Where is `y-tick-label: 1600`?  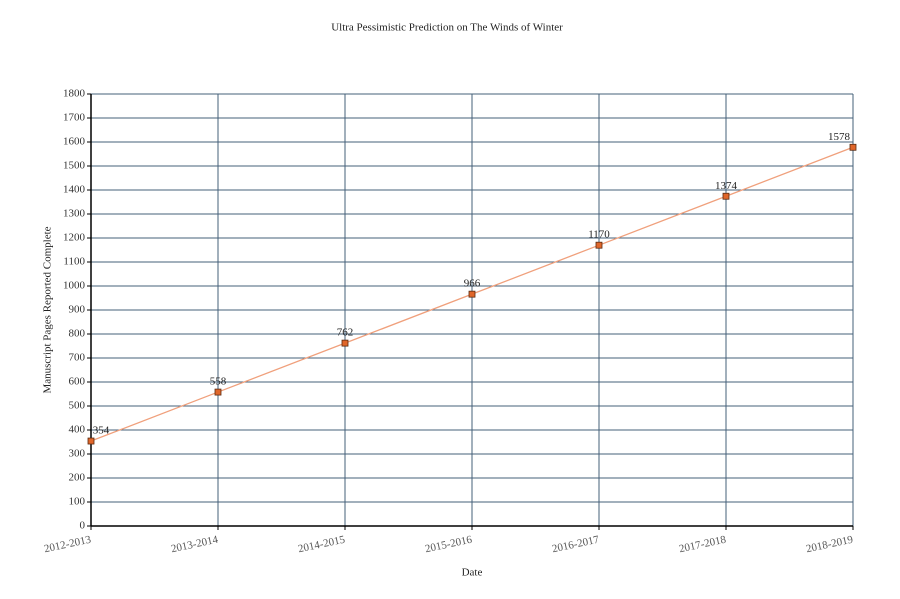 y-tick-label: 1600 is located at coordinates (74, 142).